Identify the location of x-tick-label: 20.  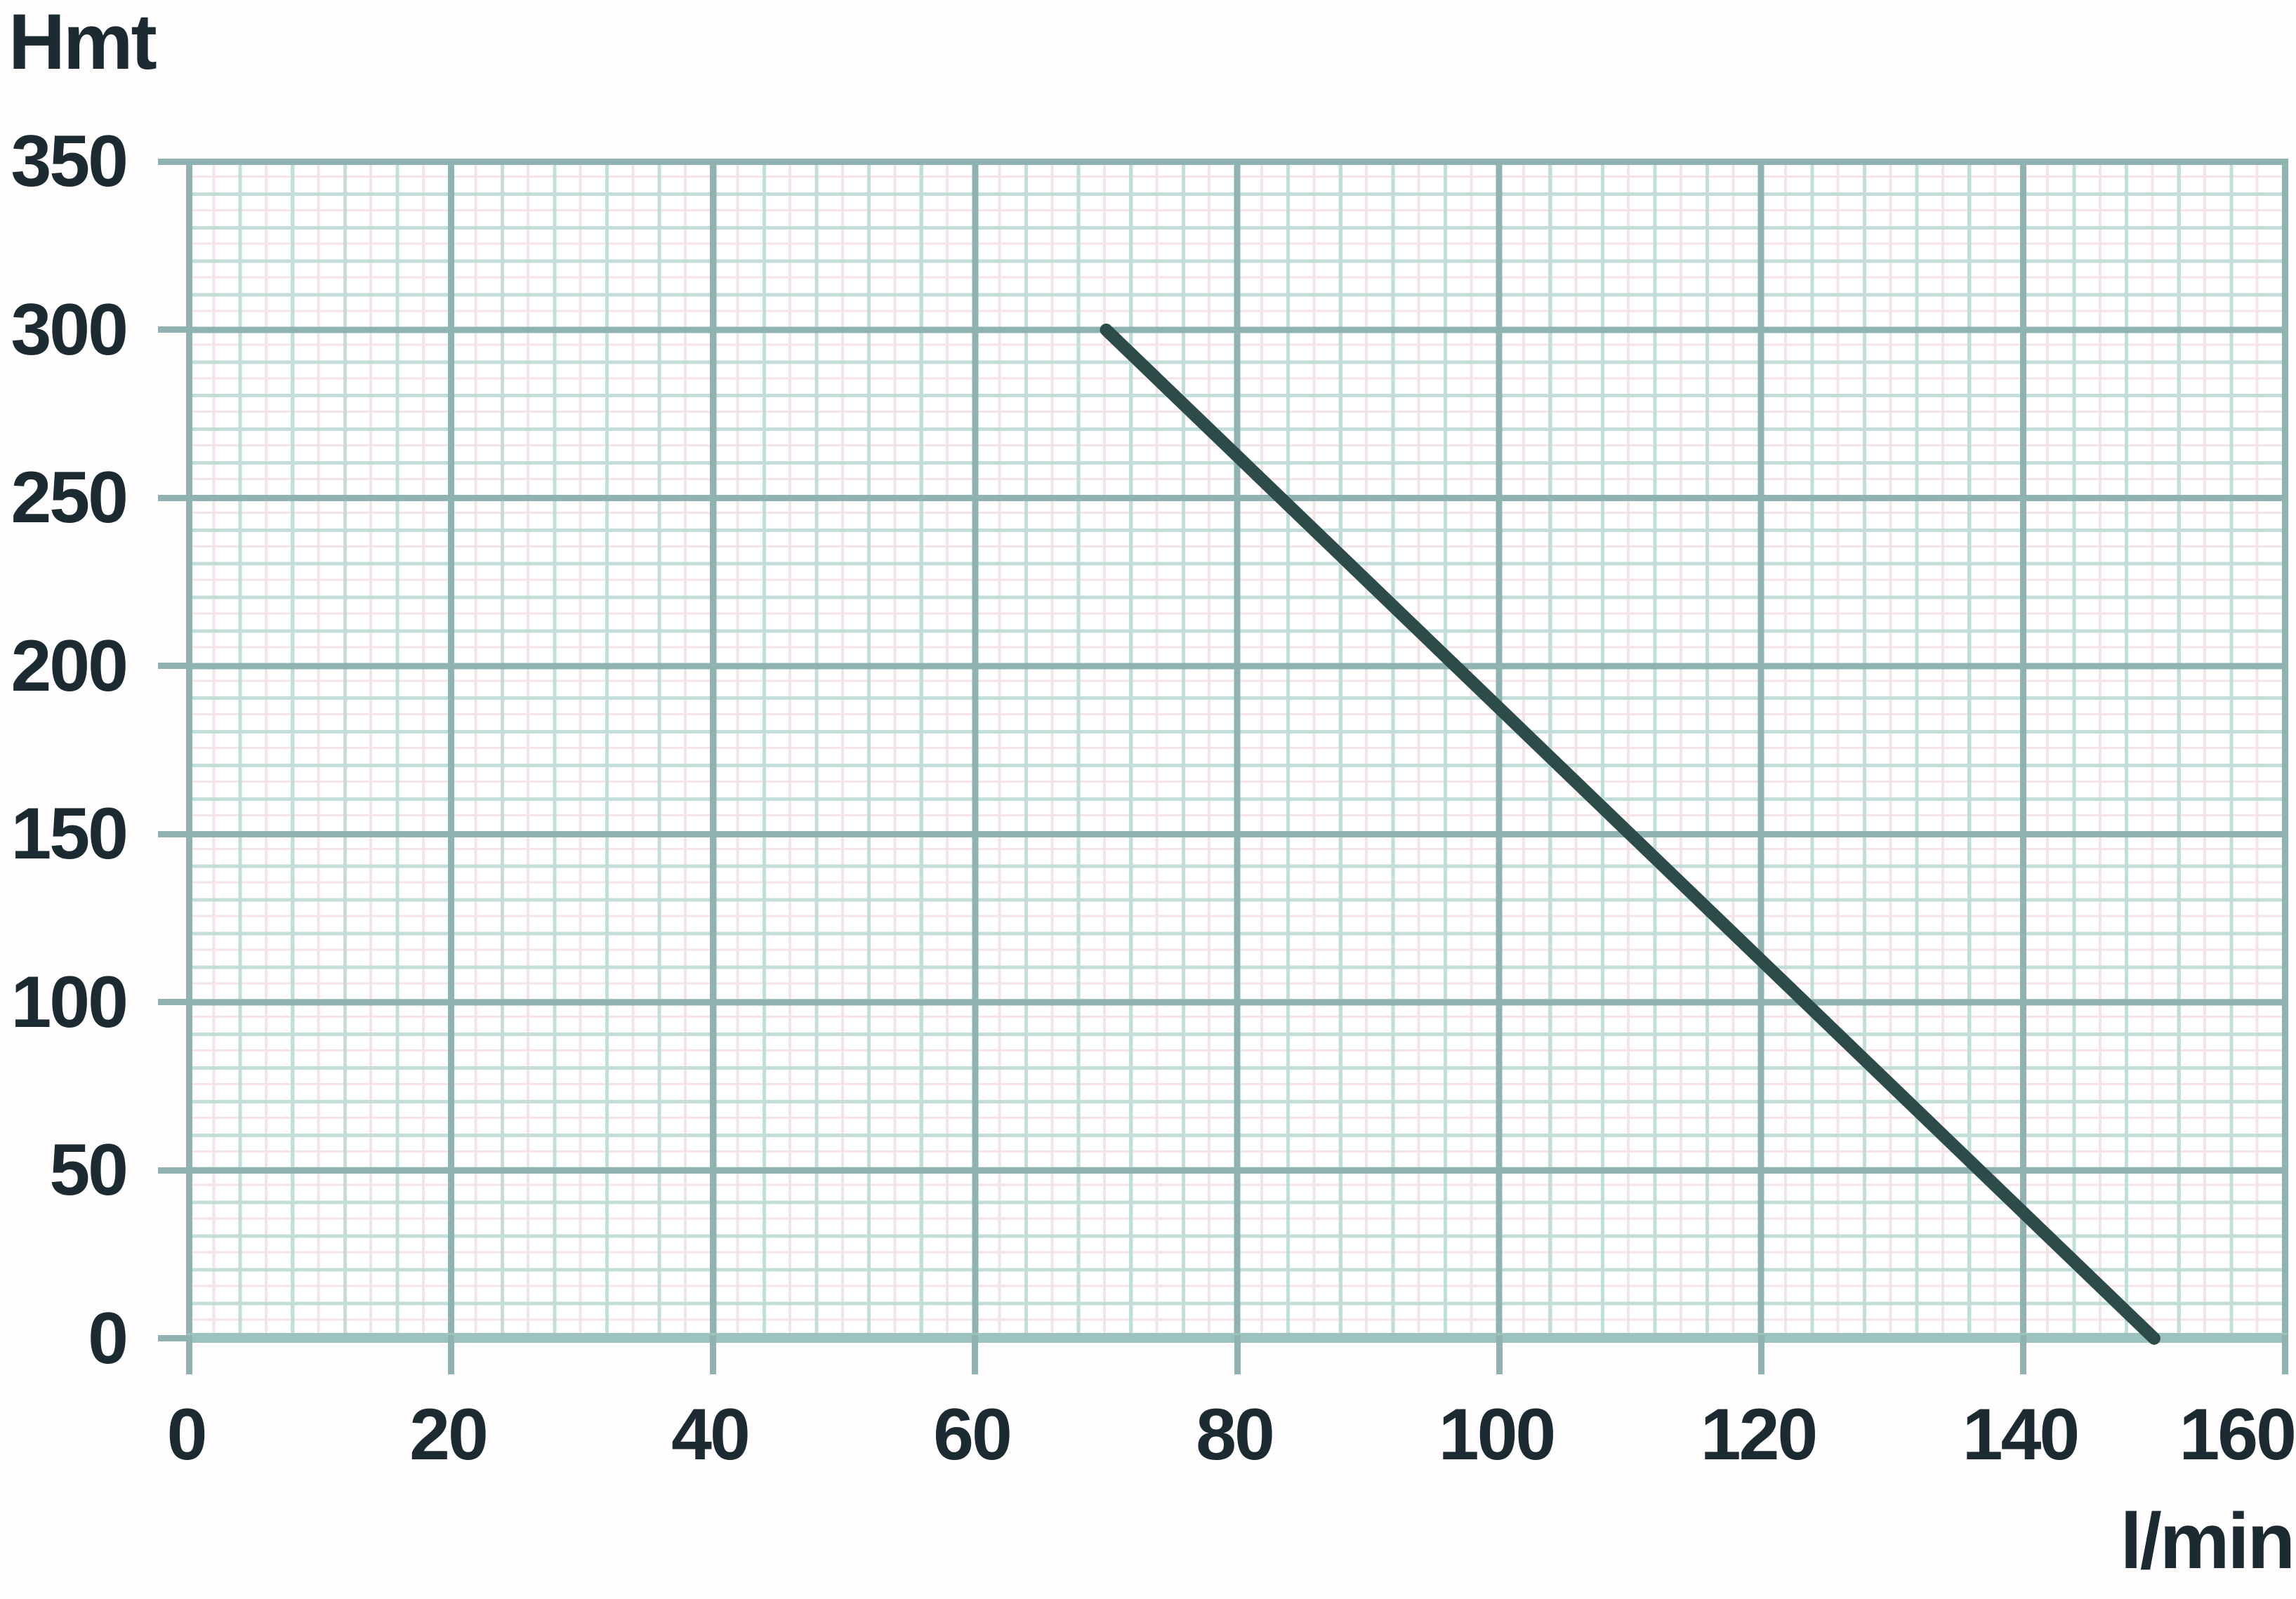
(449, 1434).